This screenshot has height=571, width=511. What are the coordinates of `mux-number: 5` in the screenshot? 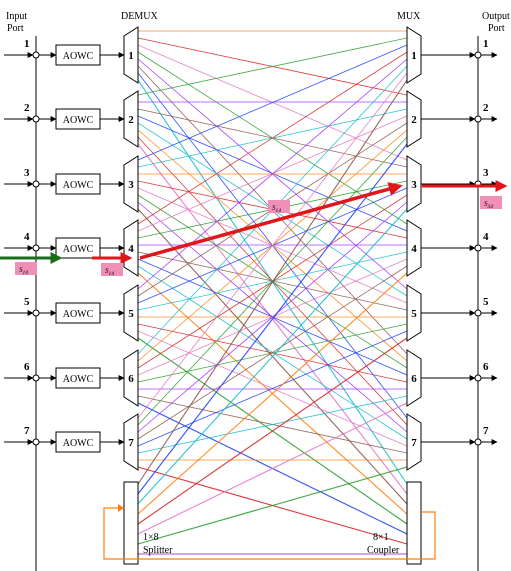 It's located at (414, 314).